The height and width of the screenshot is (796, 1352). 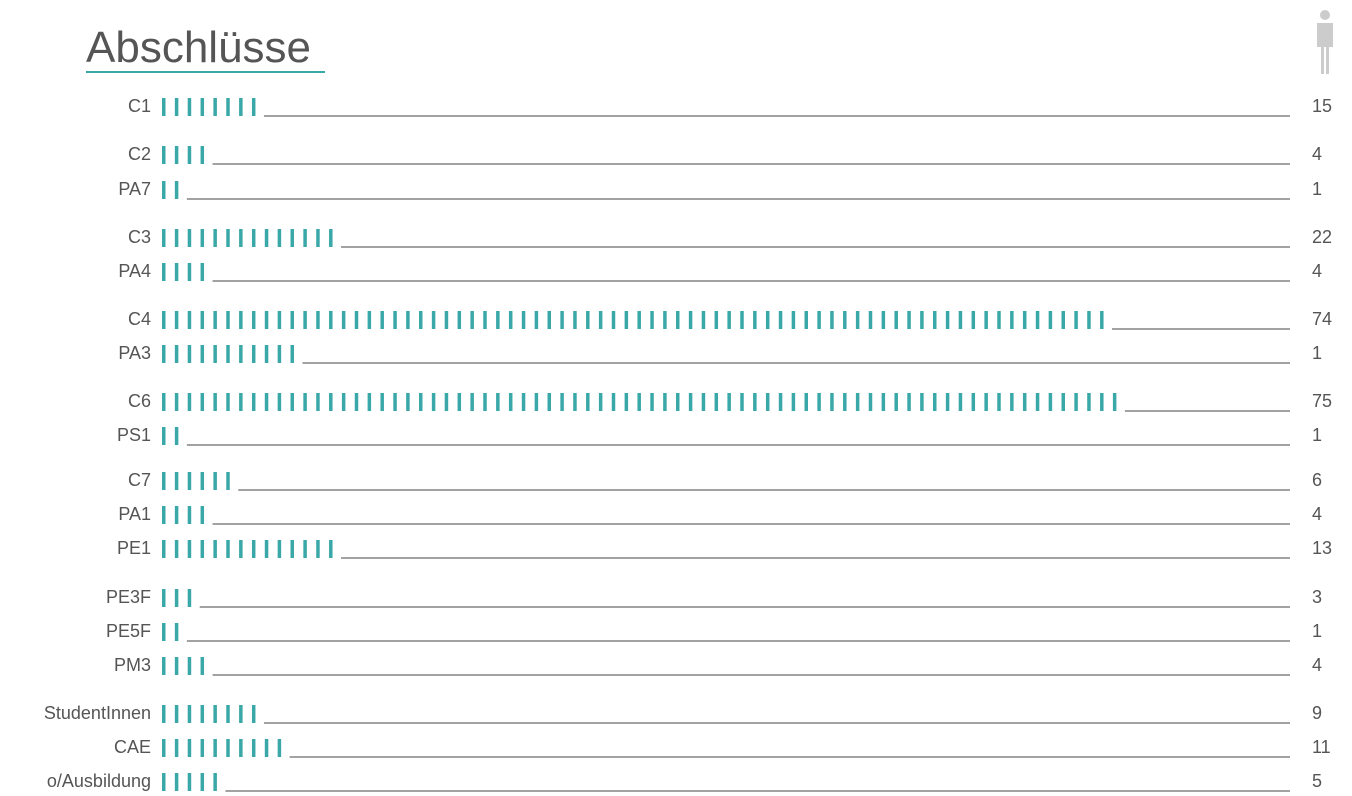 I want to click on row-value: 9, so click(x=1317, y=713).